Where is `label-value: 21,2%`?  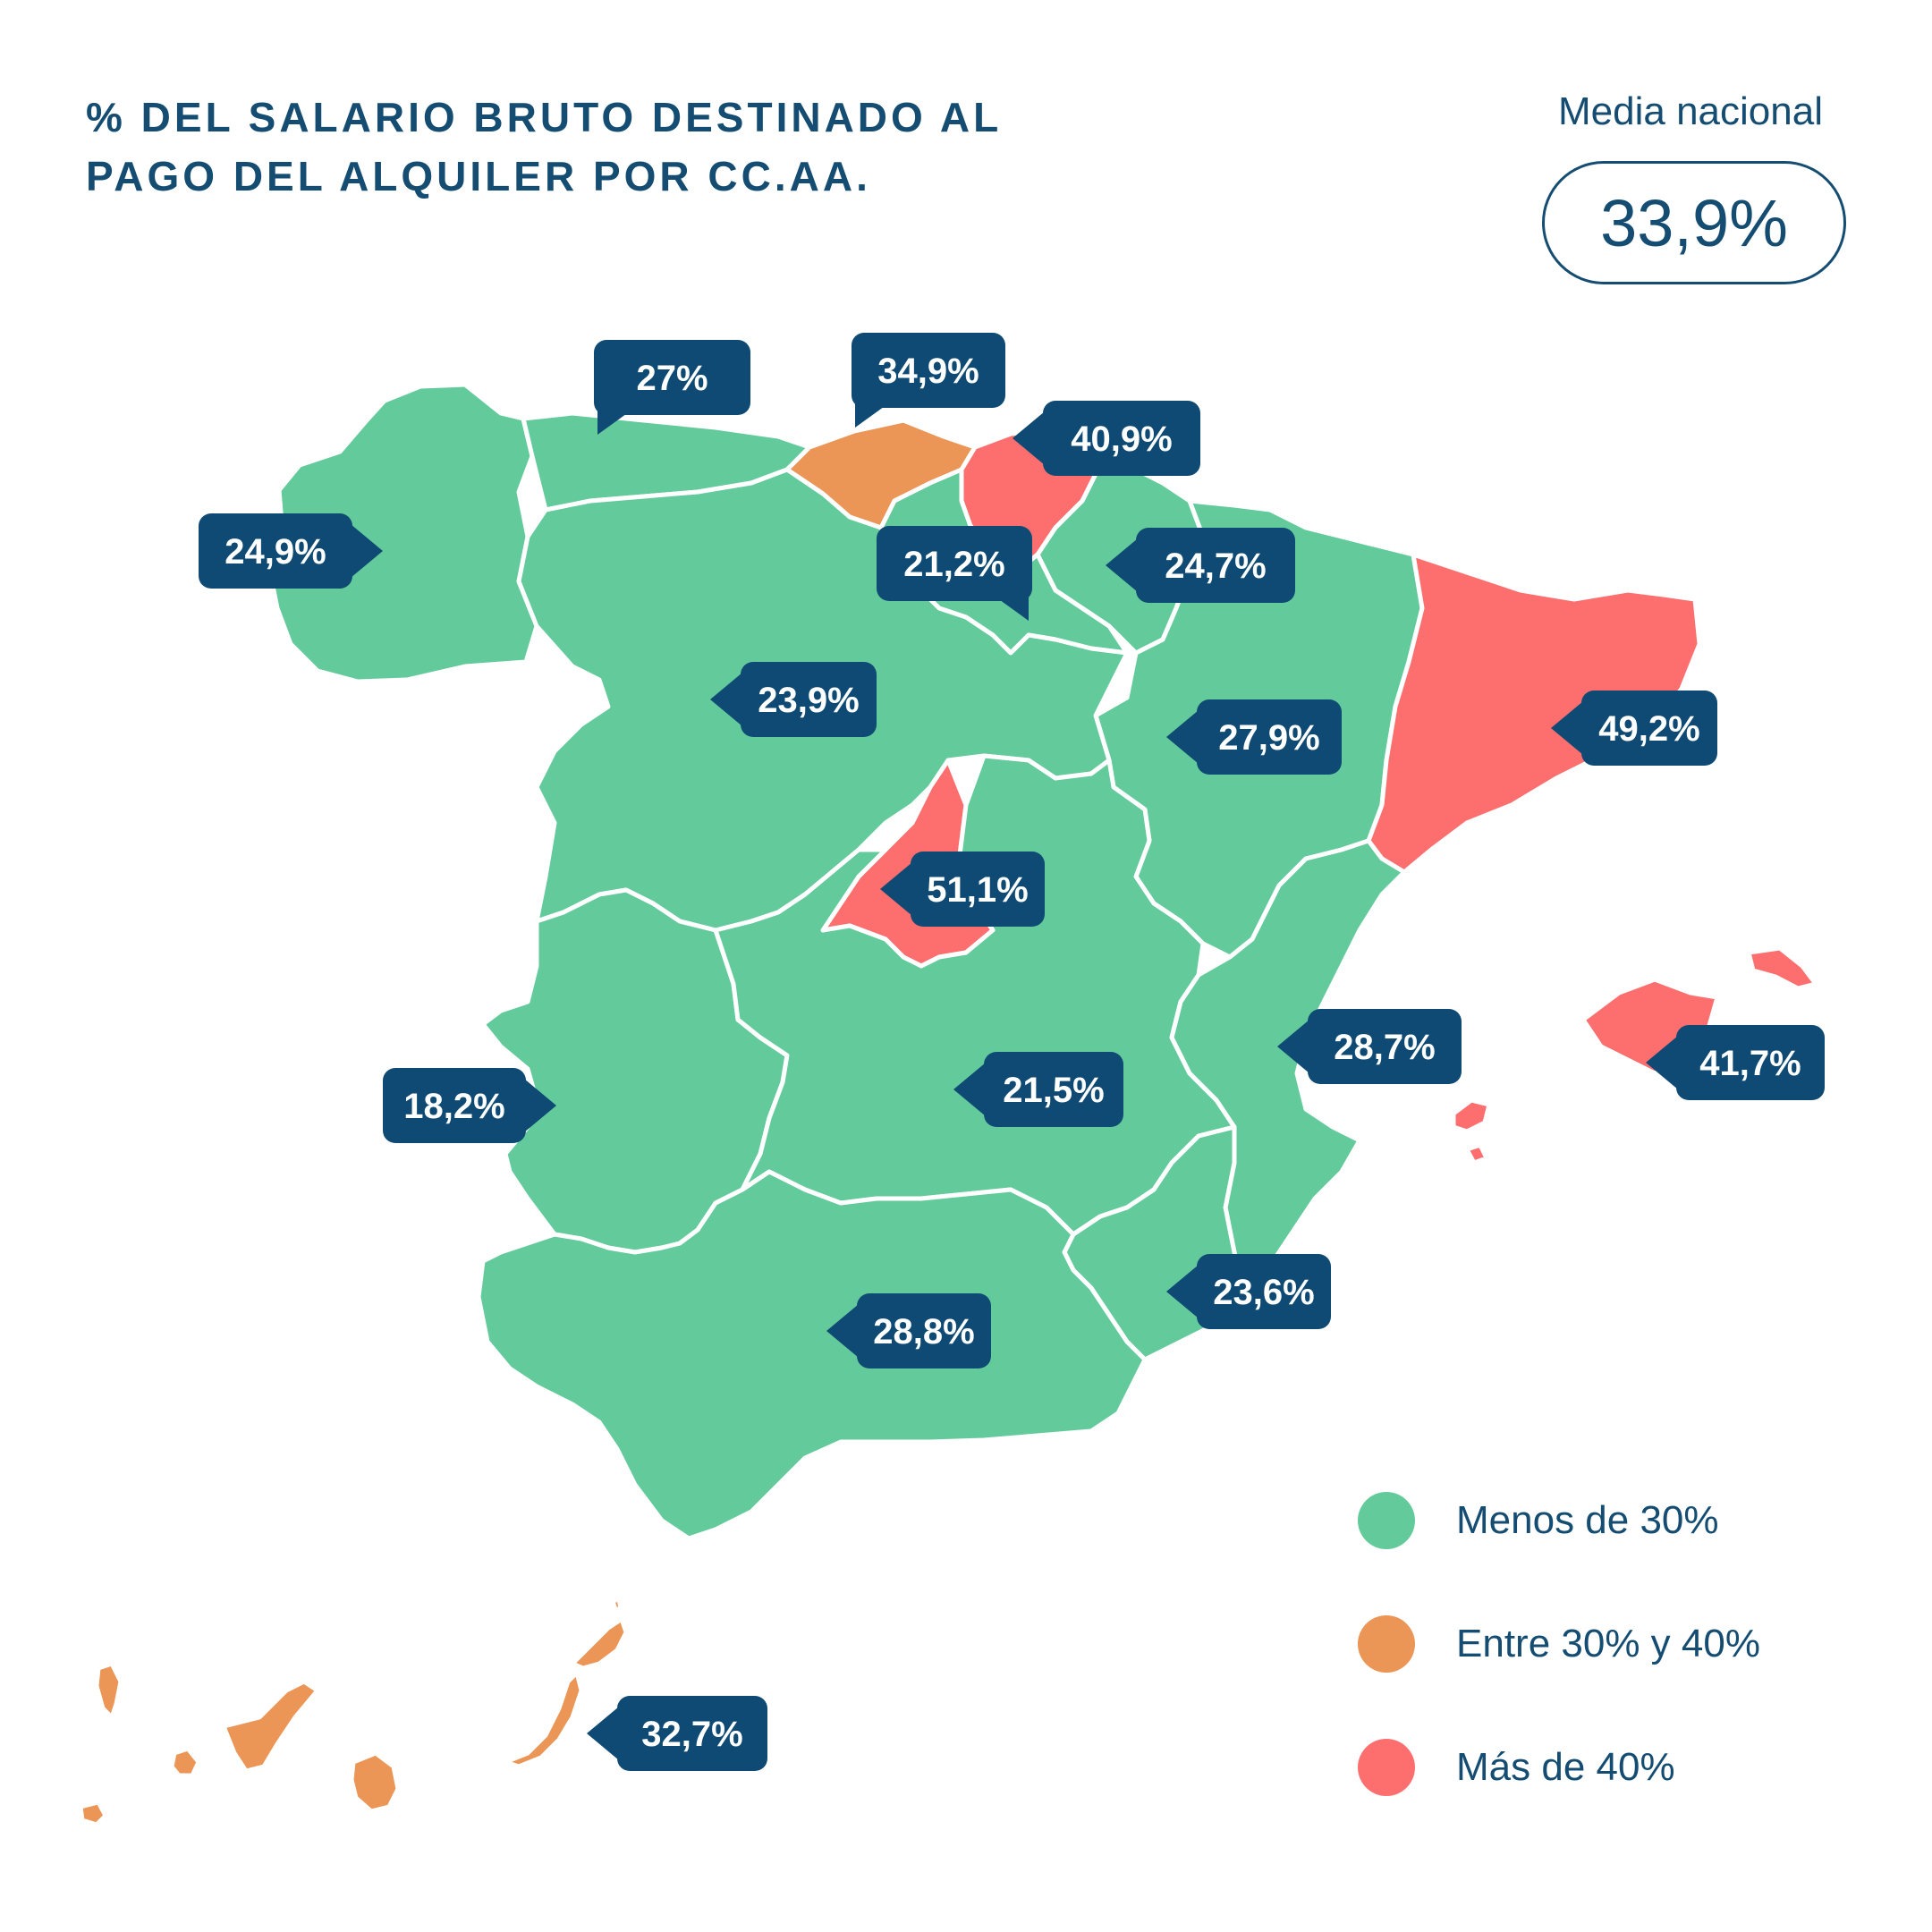
label-value: 21,2% is located at coordinates (953, 564).